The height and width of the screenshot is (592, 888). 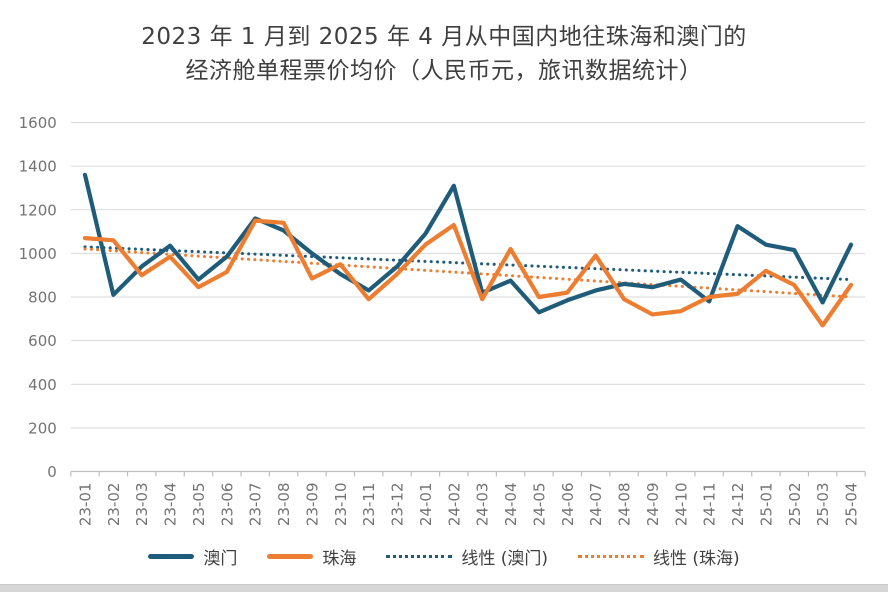 What do you see at coordinates (823, 505) in the screenshot?
I see `x-axis-label: 25-03` at bounding box center [823, 505].